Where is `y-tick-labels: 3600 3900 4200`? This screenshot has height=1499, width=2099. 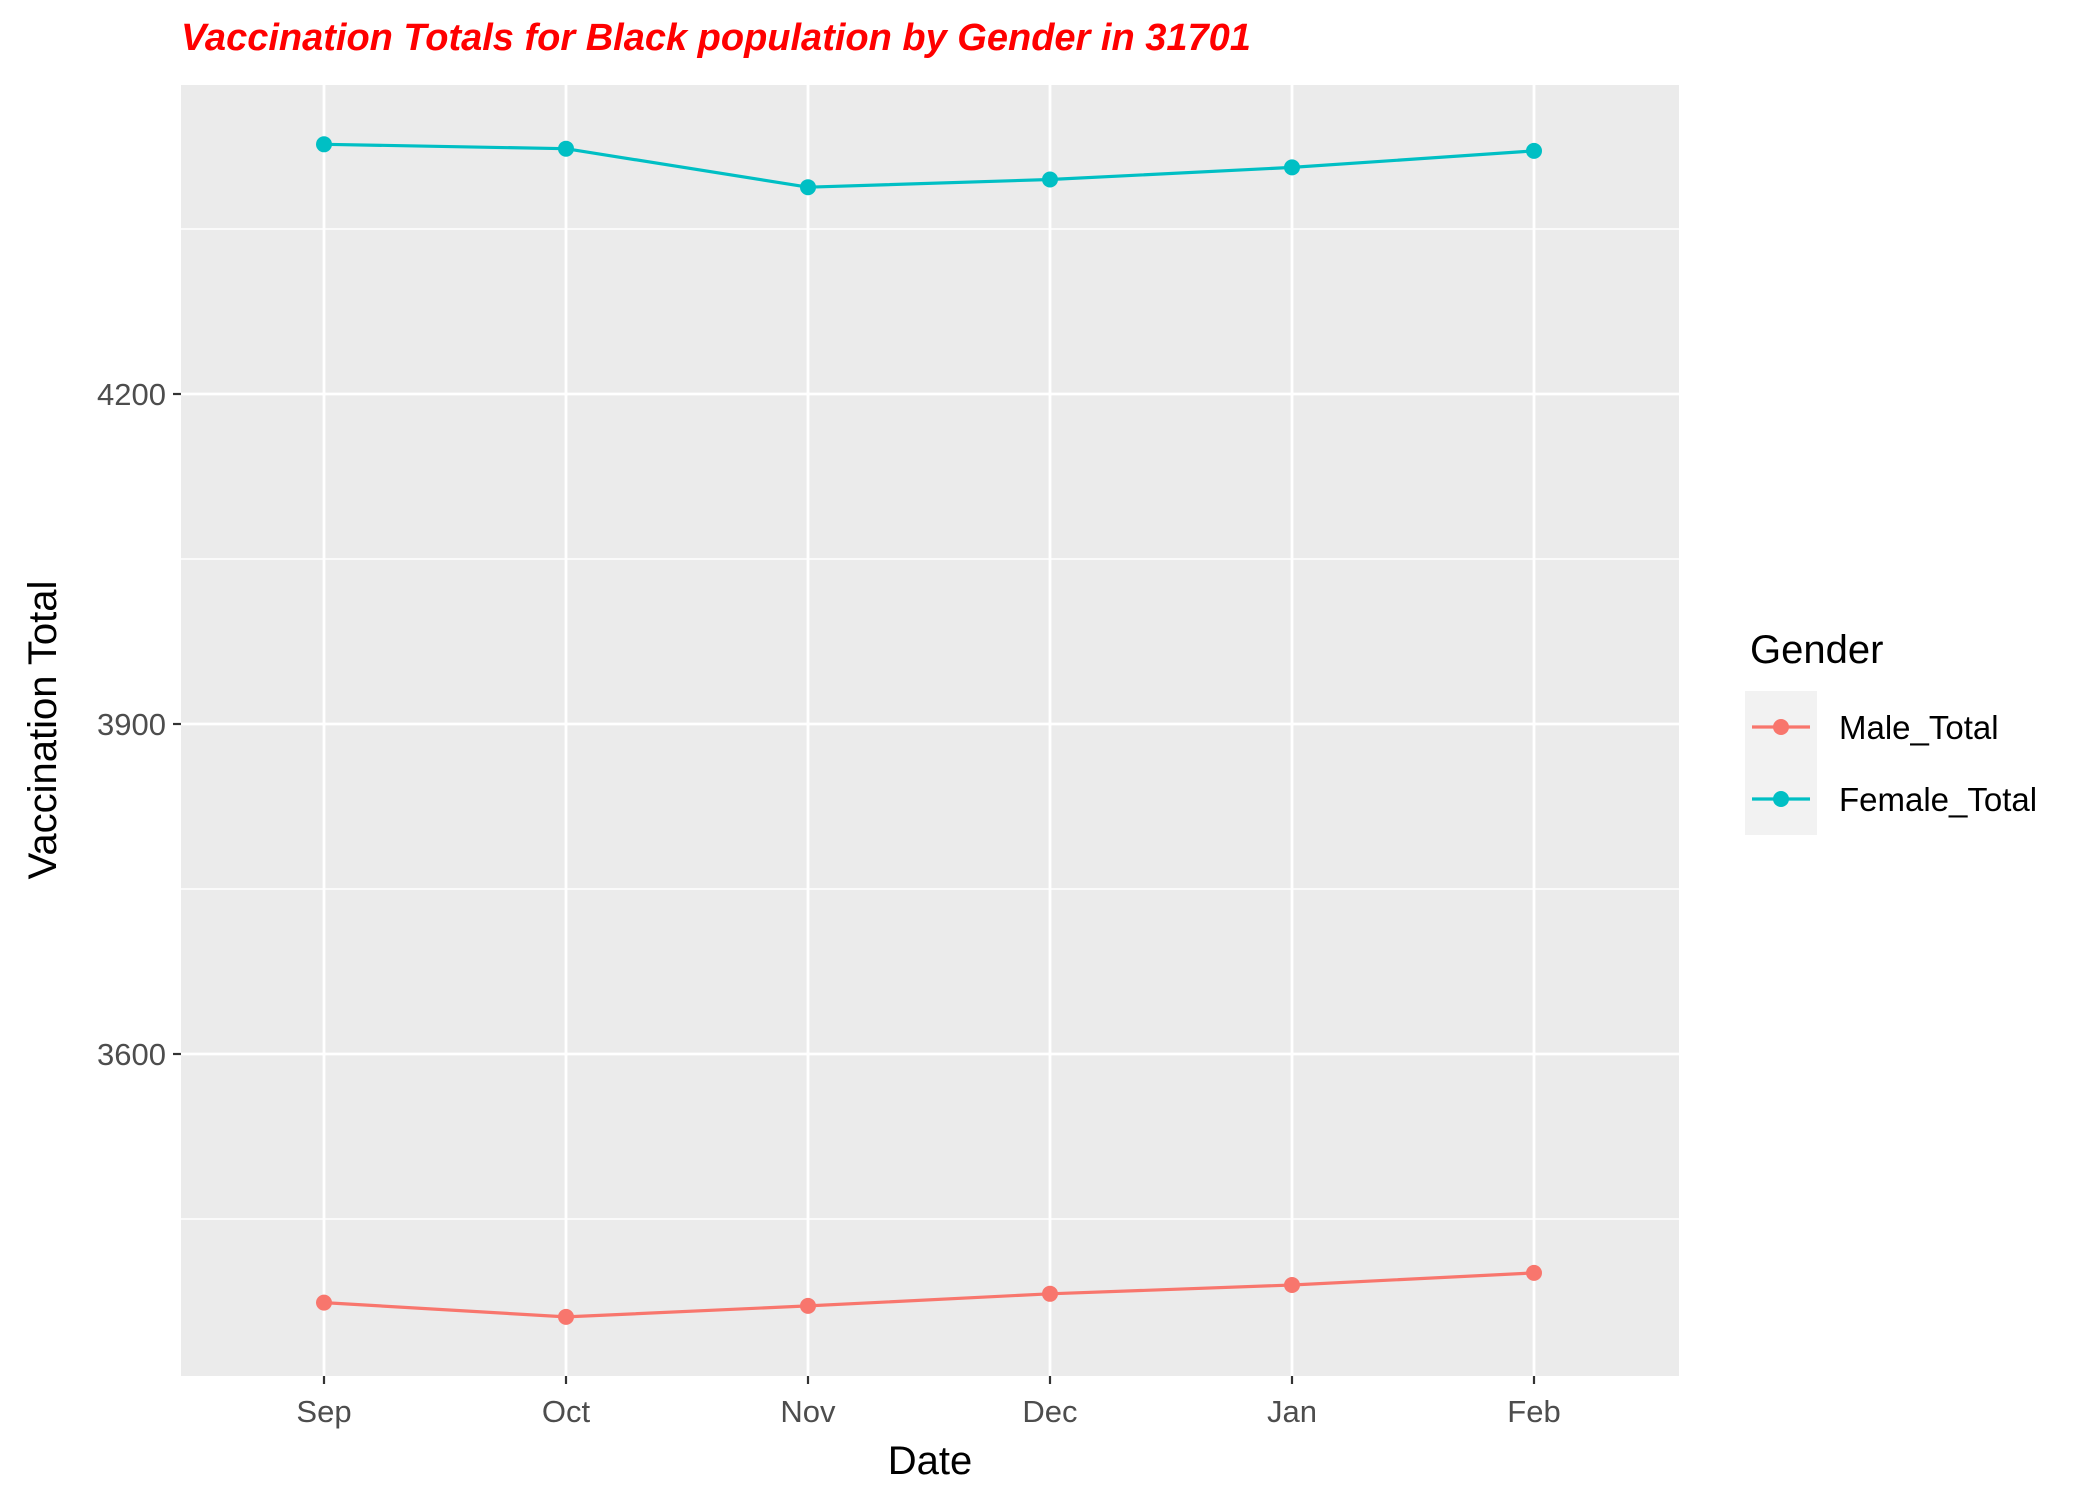
y-tick-labels: 3600 3900 4200 is located at coordinates (131, 724).